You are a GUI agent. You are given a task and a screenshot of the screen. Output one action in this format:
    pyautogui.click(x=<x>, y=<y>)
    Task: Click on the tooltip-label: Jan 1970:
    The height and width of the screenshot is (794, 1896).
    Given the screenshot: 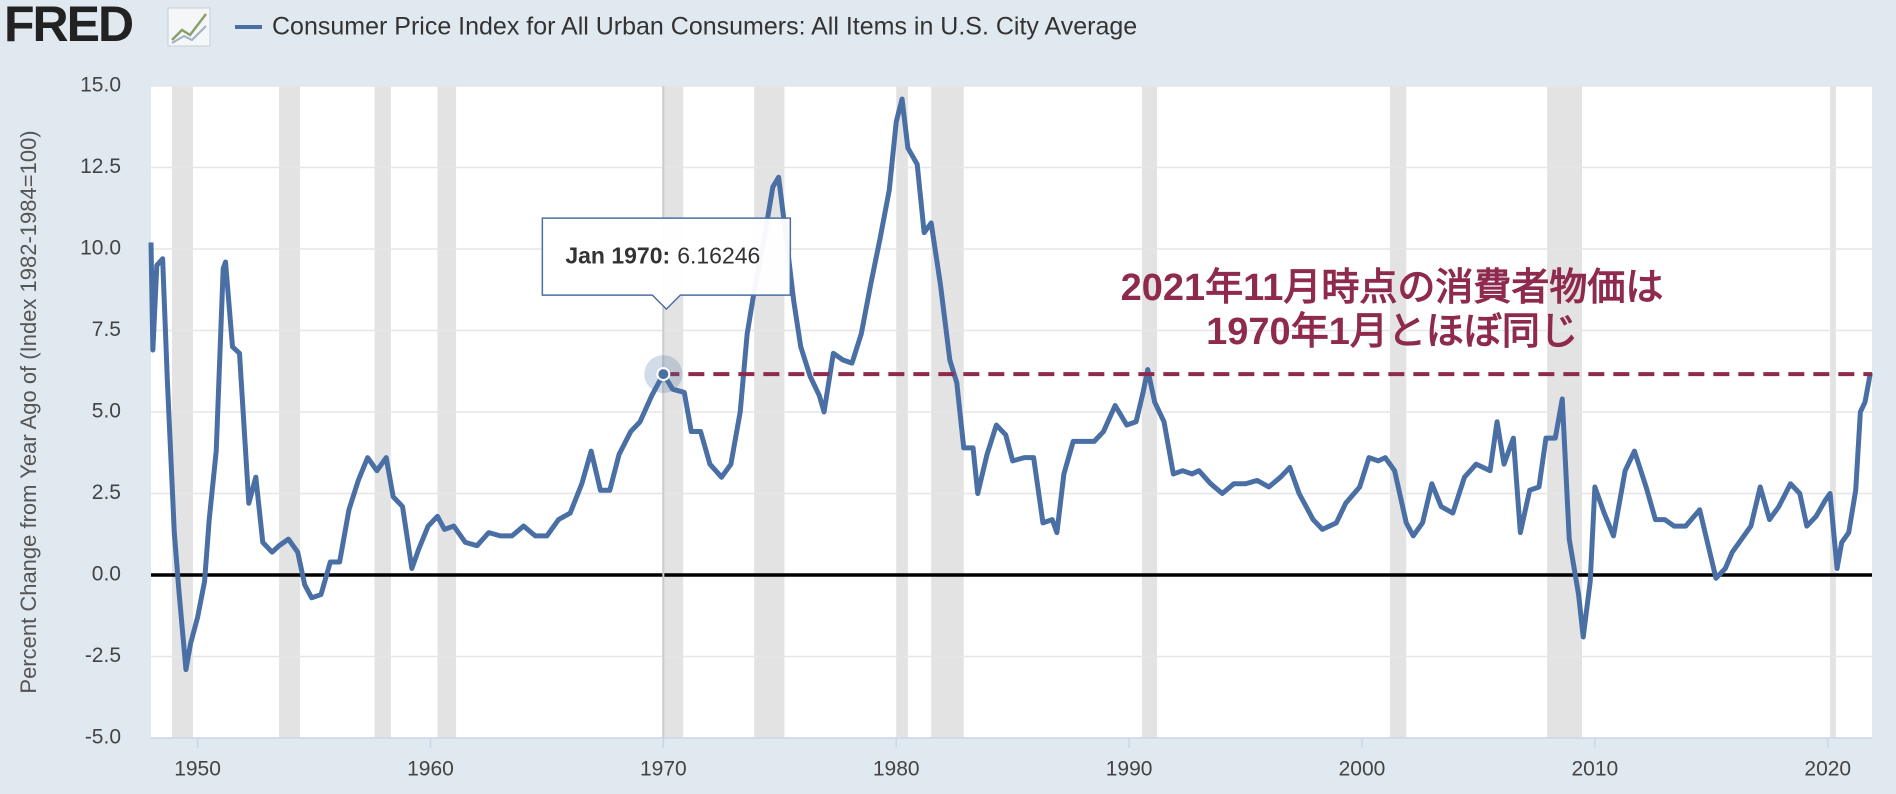 What is the action you would take?
    pyautogui.click(x=617, y=256)
    